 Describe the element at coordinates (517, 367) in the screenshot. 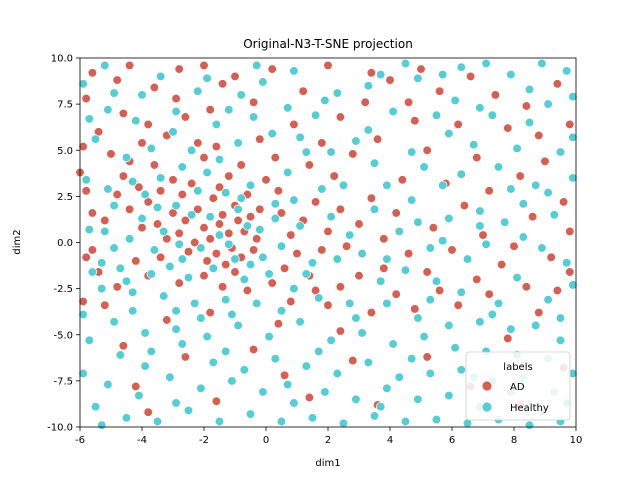

I see `legend-title: labels` at that location.